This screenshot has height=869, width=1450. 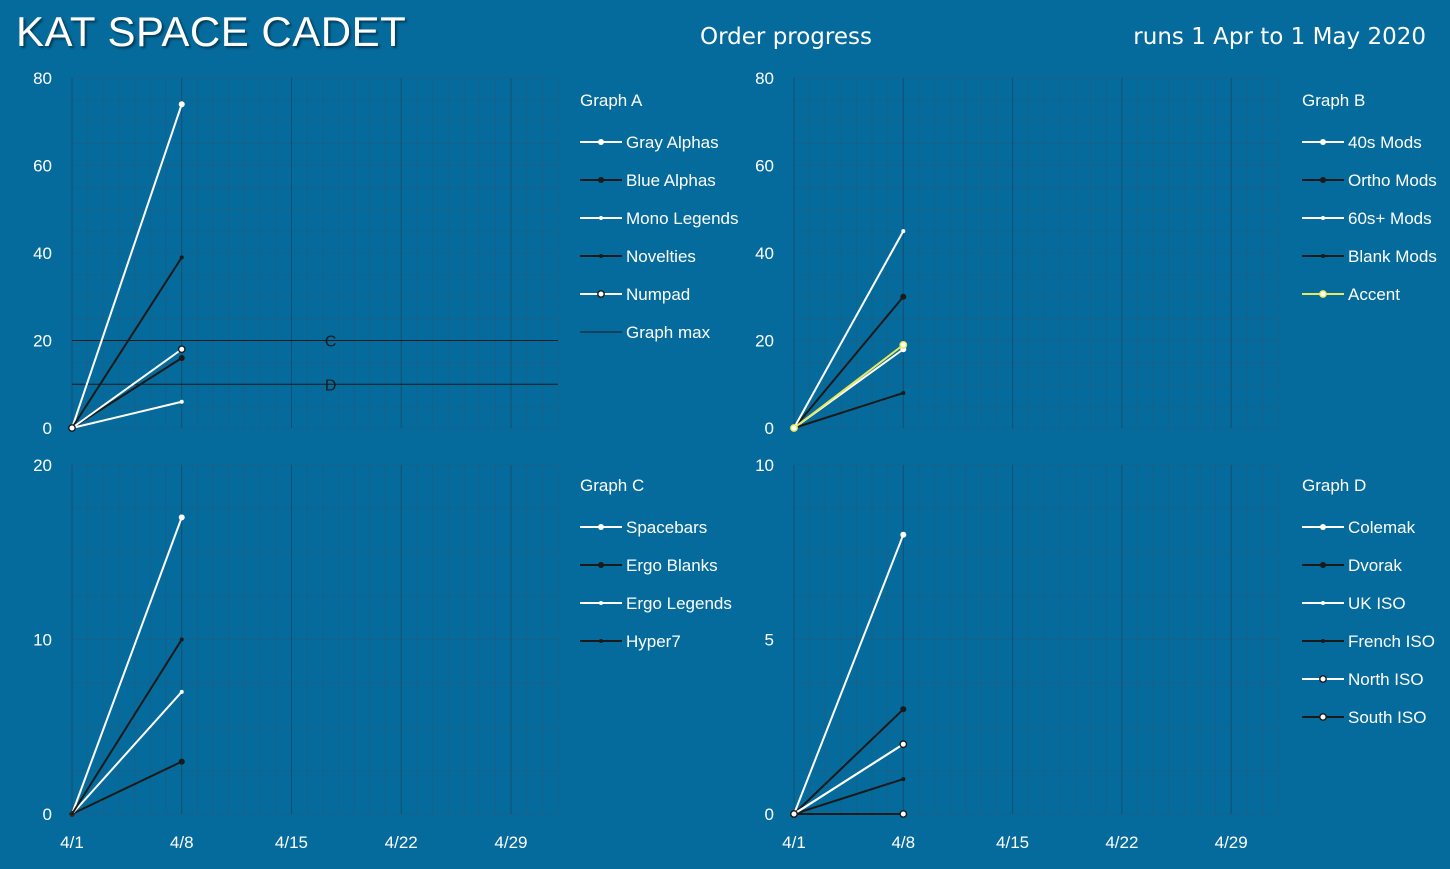 I want to click on legend-label: Novelties, so click(x=661, y=256).